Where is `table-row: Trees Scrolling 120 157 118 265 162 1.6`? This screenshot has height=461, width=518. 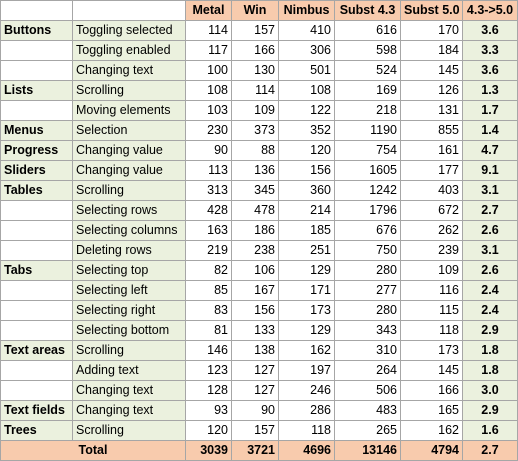 table-row: Trees Scrolling 120 157 118 265 162 1.6 is located at coordinates (259, 430).